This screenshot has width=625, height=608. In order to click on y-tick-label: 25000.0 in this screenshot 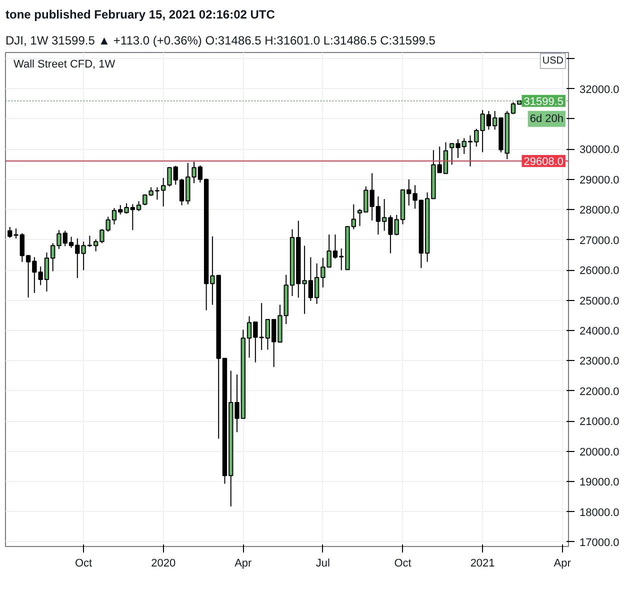, I will do `click(600, 301)`.